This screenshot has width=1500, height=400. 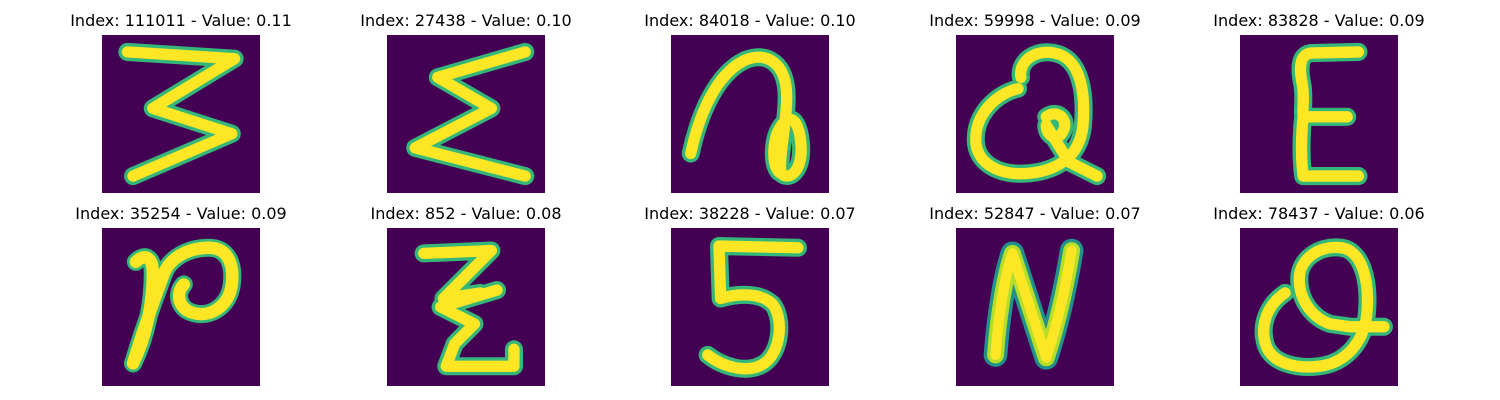 I want to click on grid-panel-7: Index: 852 - Value: 0.08, so click(x=466, y=298).